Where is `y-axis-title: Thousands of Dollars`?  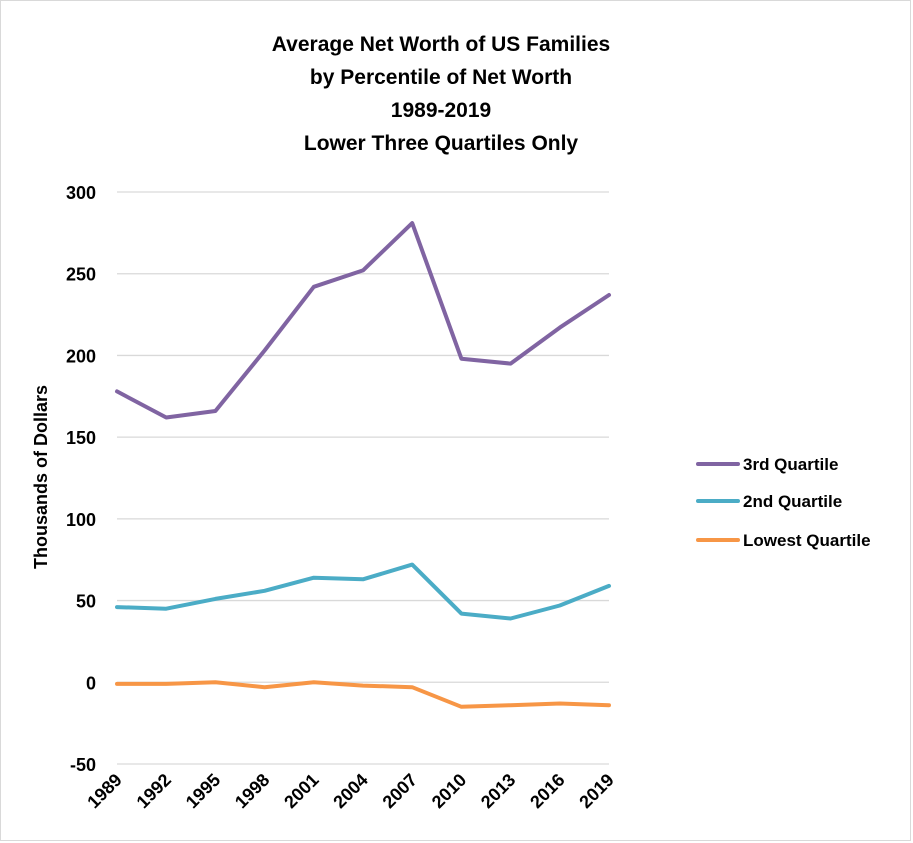
y-axis-title: Thousands of Dollars is located at coordinates (41, 477).